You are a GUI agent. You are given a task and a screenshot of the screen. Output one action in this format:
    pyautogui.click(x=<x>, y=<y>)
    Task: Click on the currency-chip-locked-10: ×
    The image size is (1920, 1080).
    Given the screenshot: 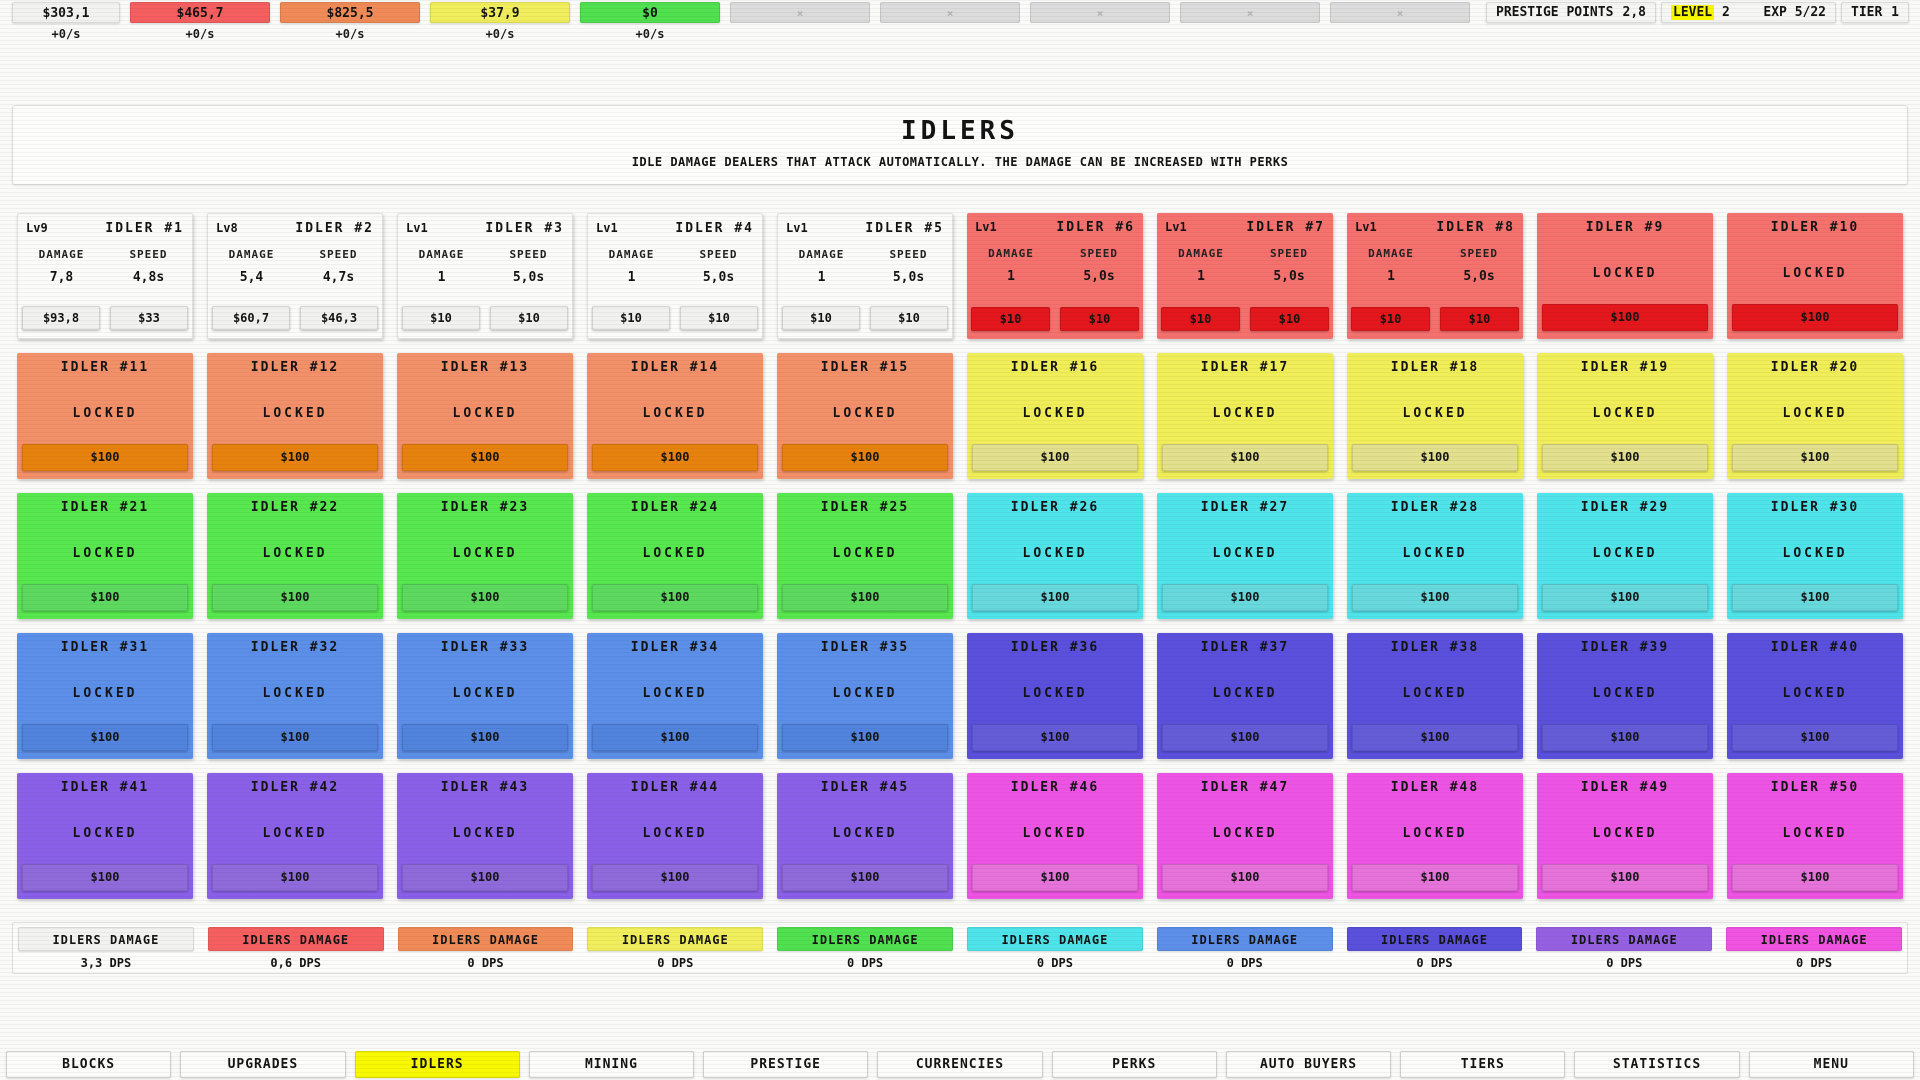 What is the action you would take?
    pyautogui.click(x=1400, y=12)
    